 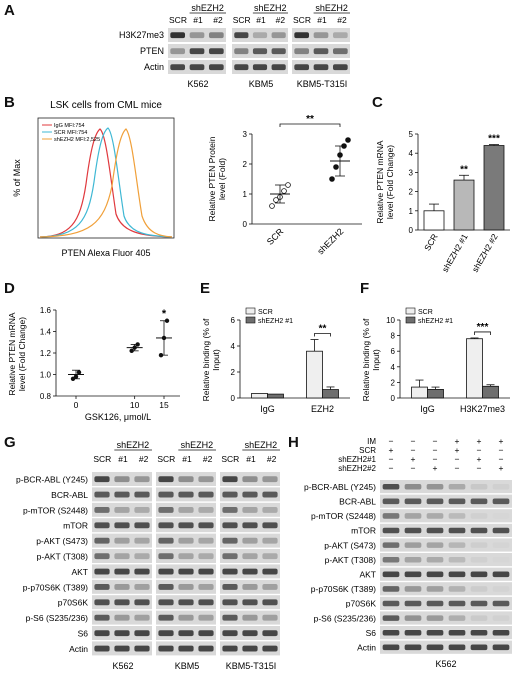 What do you see at coordinates (367, 575) in the screenshot?
I see `h-row-label: AKT` at bounding box center [367, 575].